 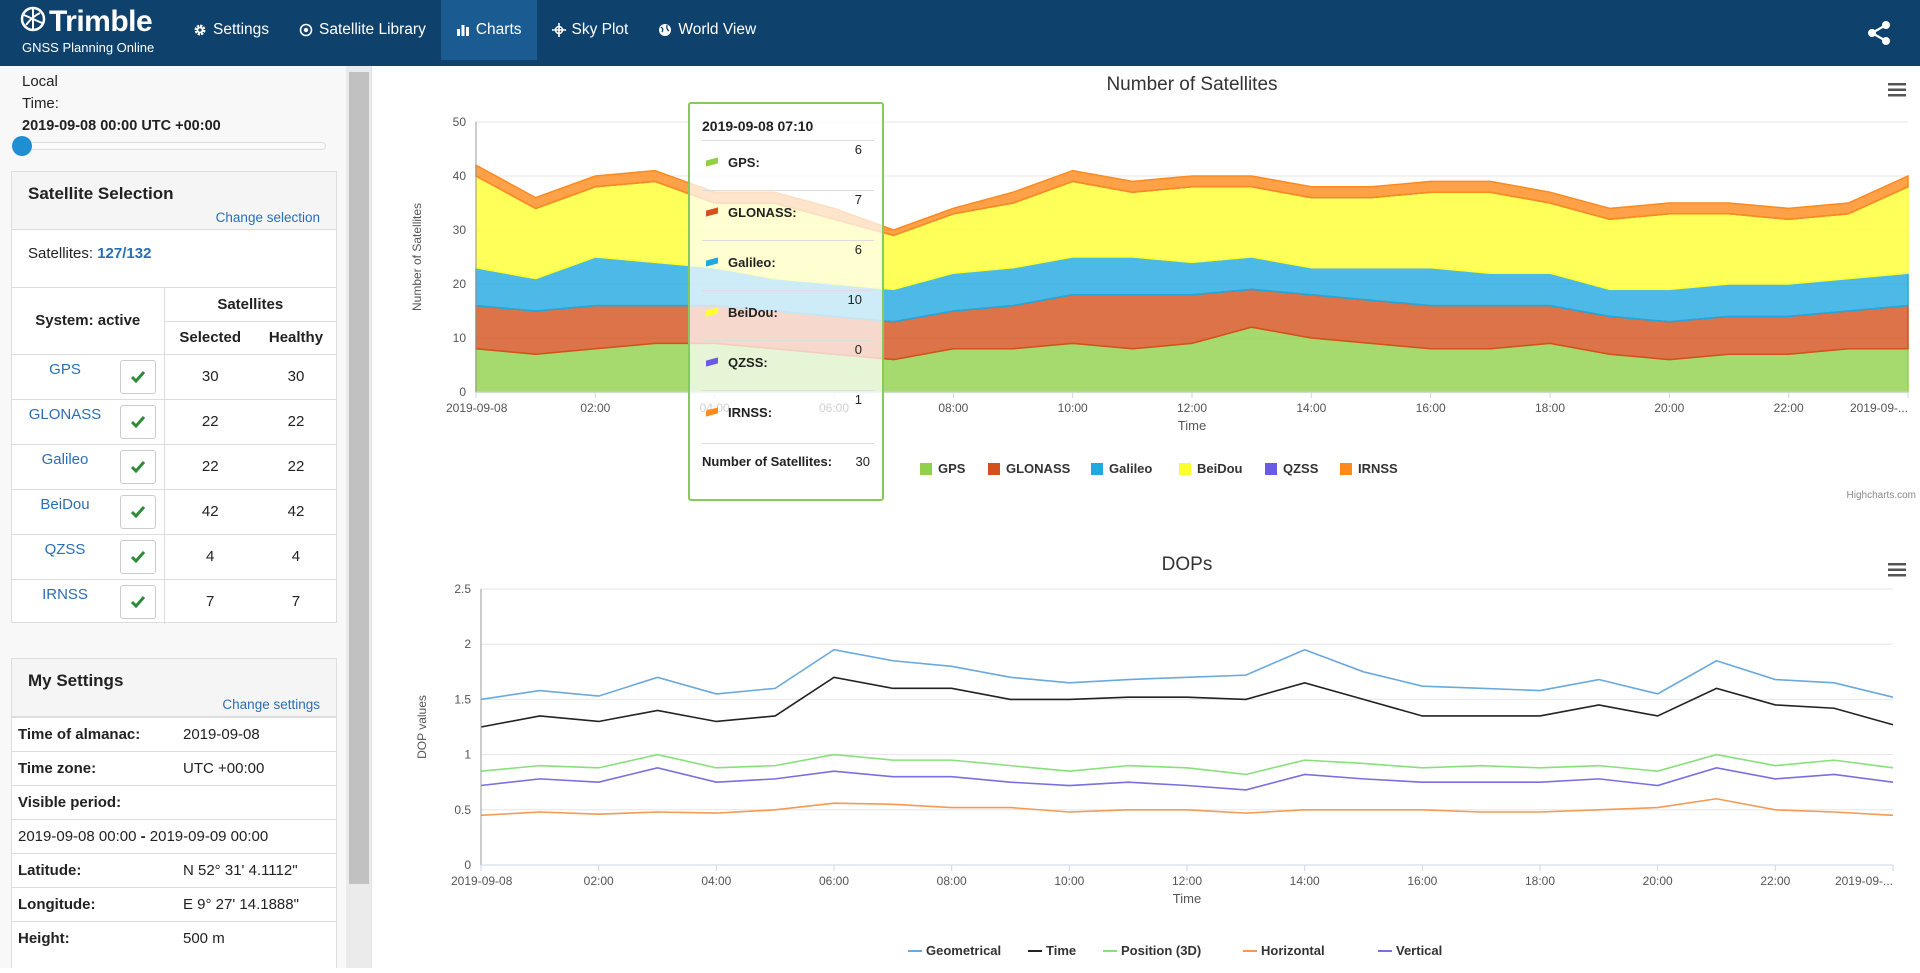 I want to click on line-series-horizontal, so click(x=1187, y=807).